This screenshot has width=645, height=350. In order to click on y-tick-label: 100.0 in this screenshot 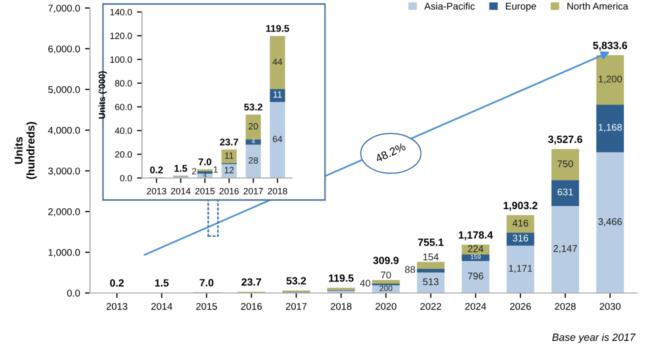, I will do `click(121, 59)`.